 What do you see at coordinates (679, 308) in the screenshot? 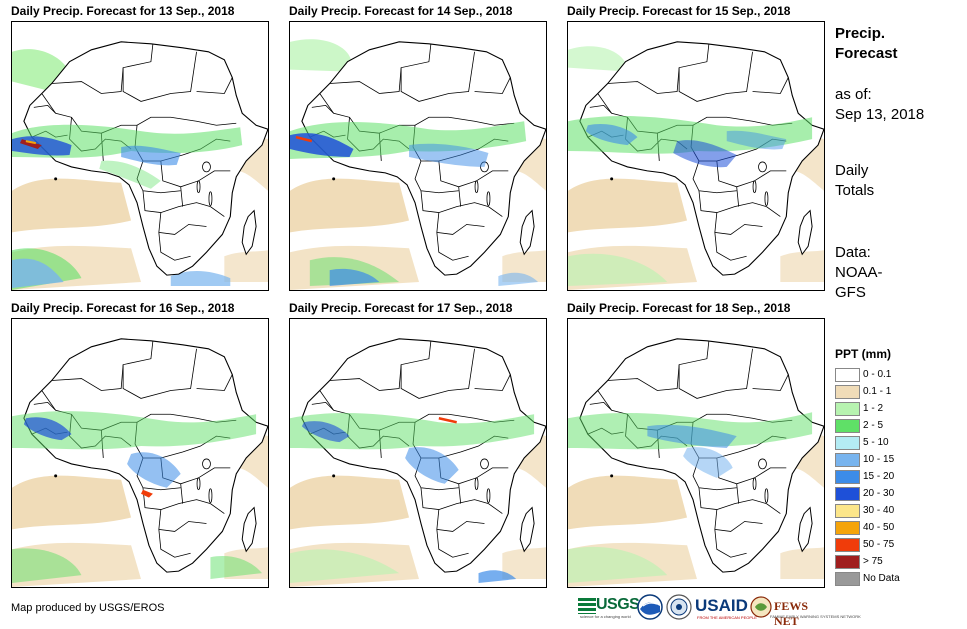
I see `panel-title: Daily Precip. Forecast for 18 Sep., 2018` at bounding box center [679, 308].